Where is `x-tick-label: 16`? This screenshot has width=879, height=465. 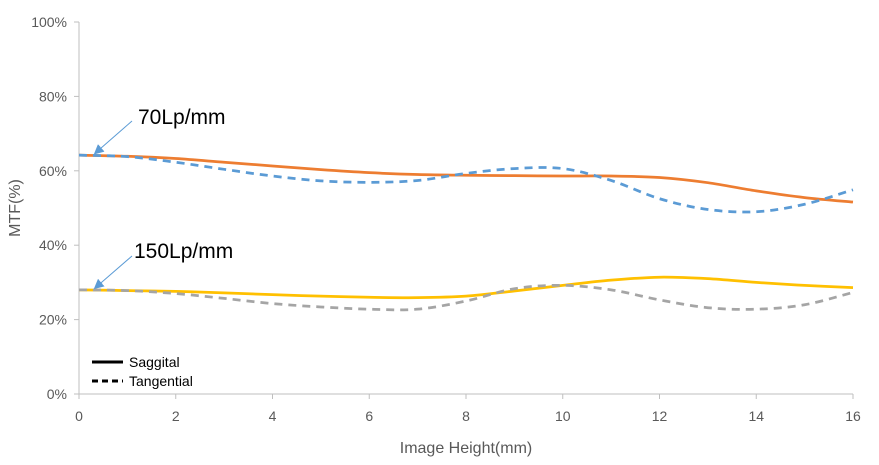 x-tick-label: 16 is located at coordinates (853, 416).